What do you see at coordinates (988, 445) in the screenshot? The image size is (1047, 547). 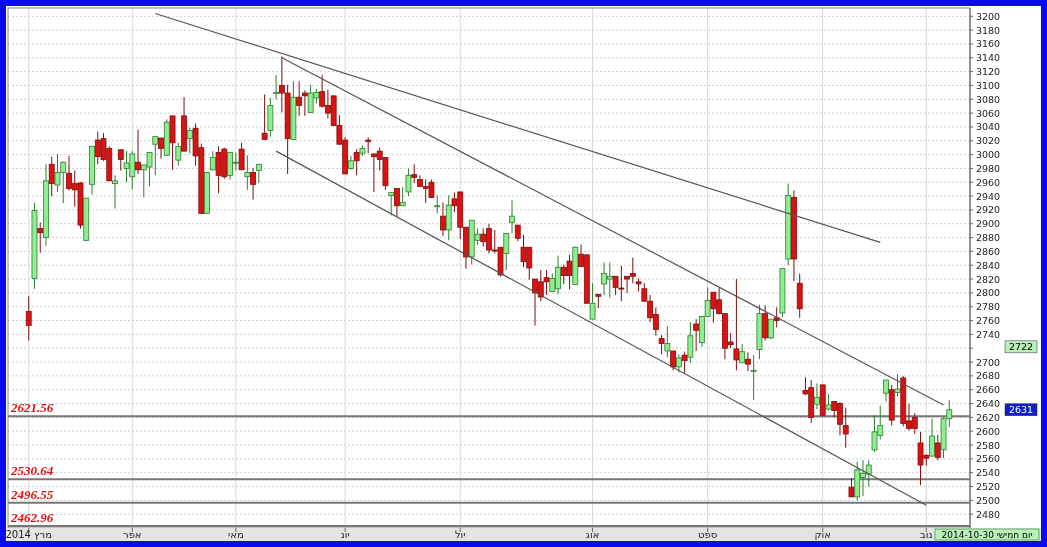 I see `y-tick-label: 2580` at bounding box center [988, 445].